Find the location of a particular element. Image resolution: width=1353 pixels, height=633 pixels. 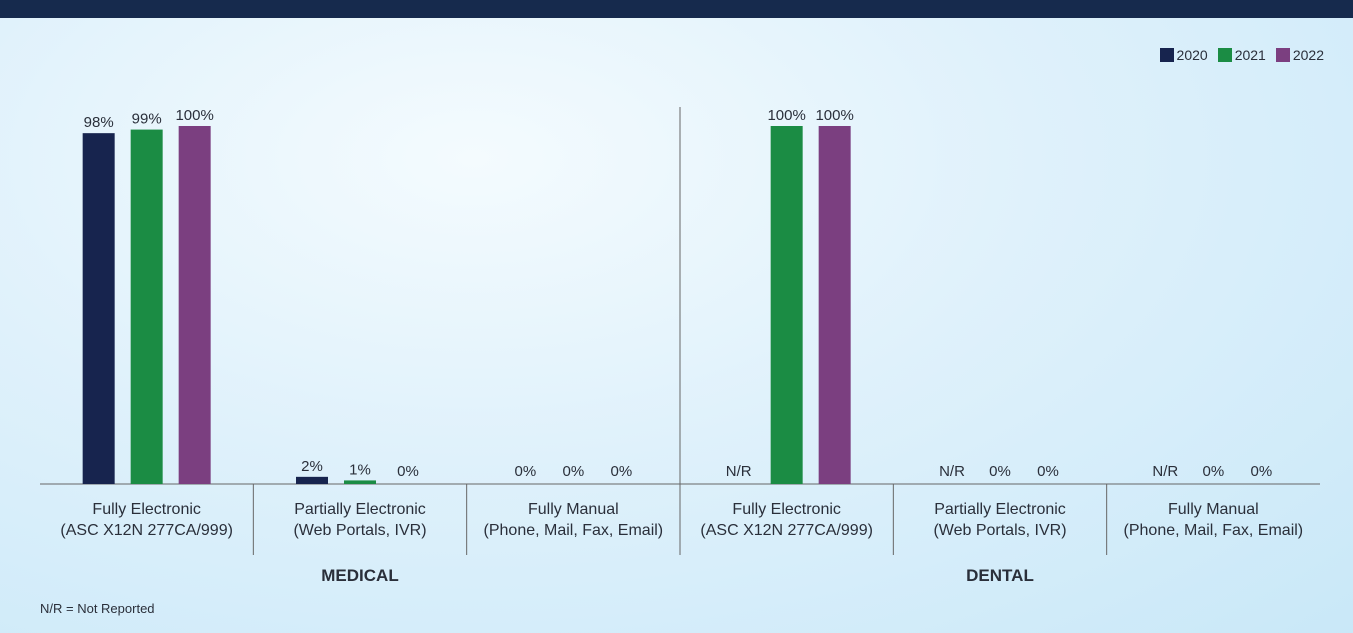

data-label: 99% is located at coordinates (147, 119).